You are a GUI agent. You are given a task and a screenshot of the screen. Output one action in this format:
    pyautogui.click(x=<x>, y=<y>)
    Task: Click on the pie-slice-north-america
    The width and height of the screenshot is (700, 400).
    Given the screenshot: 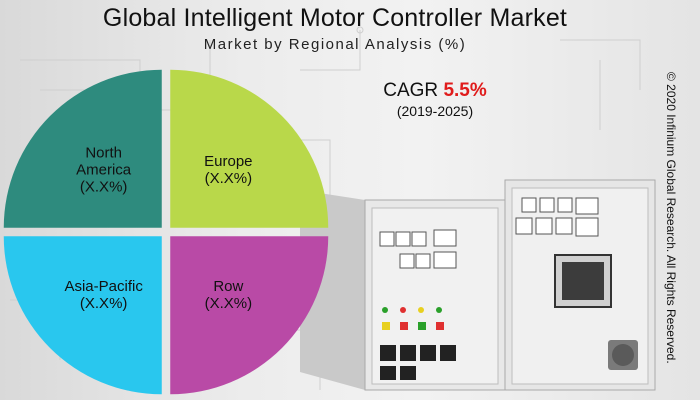 What is the action you would take?
    pyautogui.click(x=82, y=148)
    